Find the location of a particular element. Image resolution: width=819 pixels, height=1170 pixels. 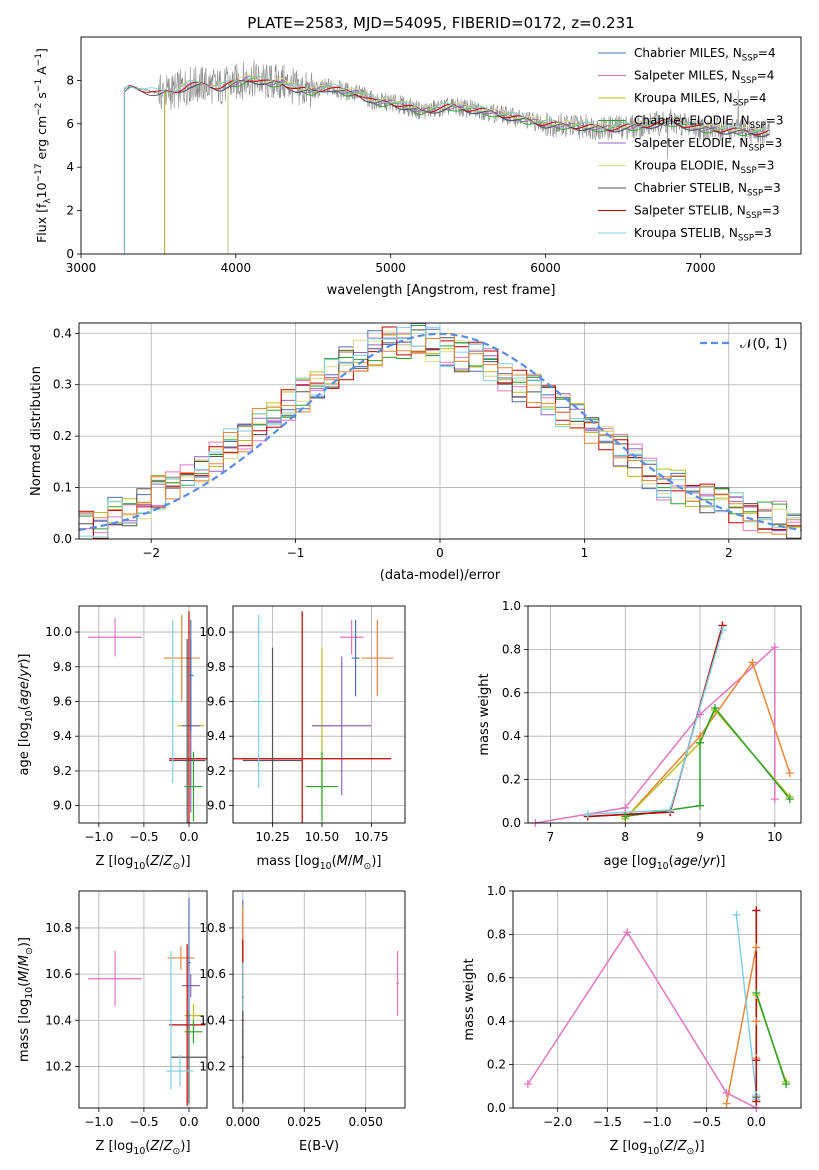

mass-vs-reddening-panel: 0.000 0.025 0.050 10.2 10.4 10.6 10.8 E(B-V) is located at coordinates (302, 1022).